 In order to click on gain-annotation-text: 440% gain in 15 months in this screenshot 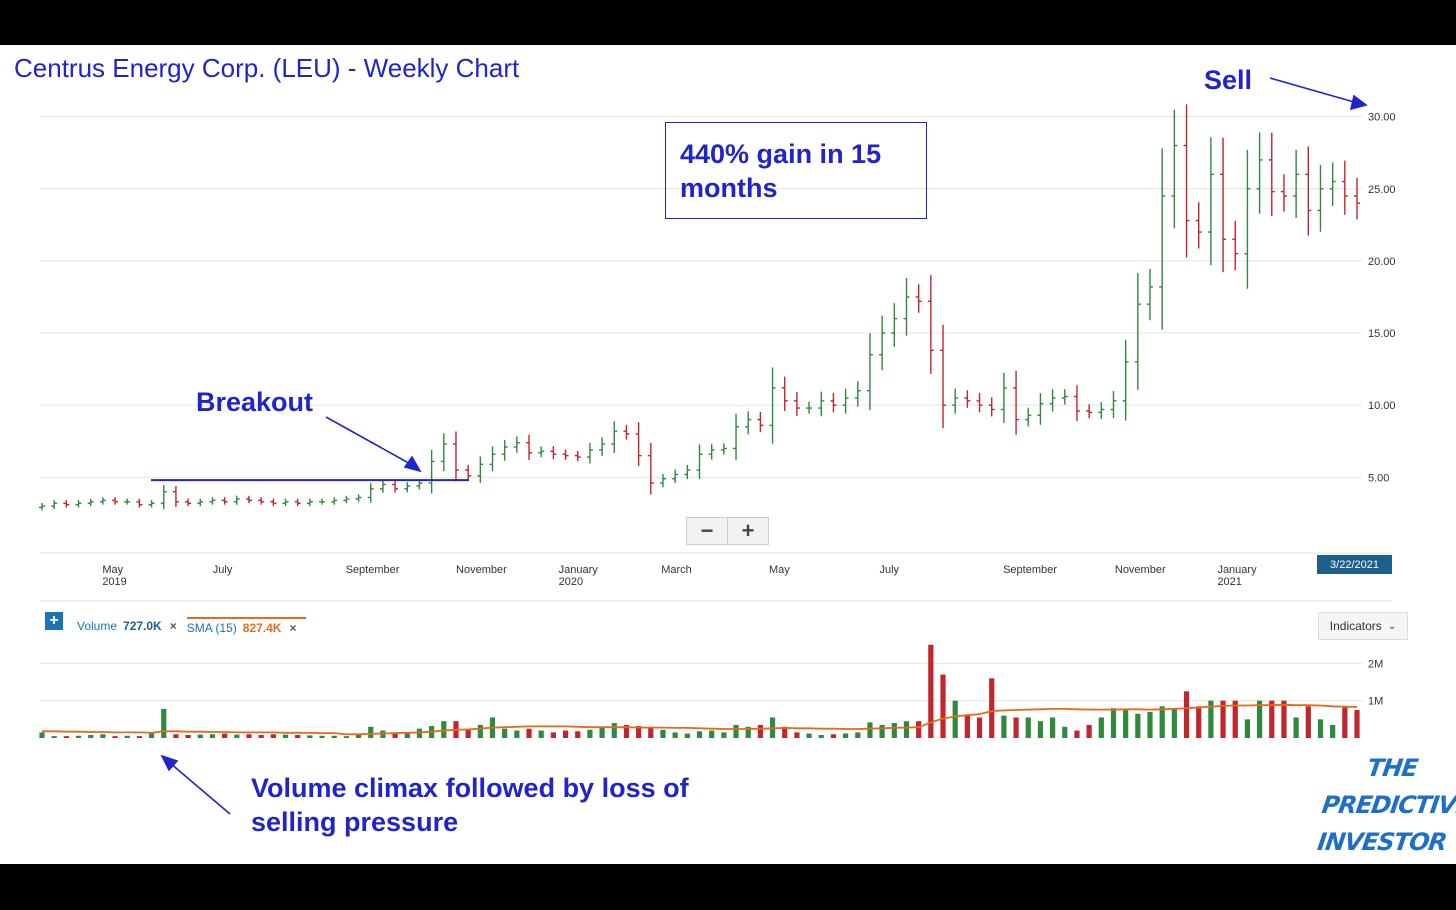, I will do `click(781, 171)`.